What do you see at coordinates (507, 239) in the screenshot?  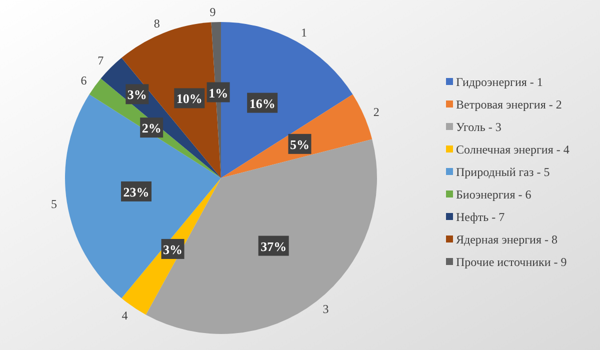 I see `legend-label: Ядерная энергия - 8` at bounding box center [507, 239].